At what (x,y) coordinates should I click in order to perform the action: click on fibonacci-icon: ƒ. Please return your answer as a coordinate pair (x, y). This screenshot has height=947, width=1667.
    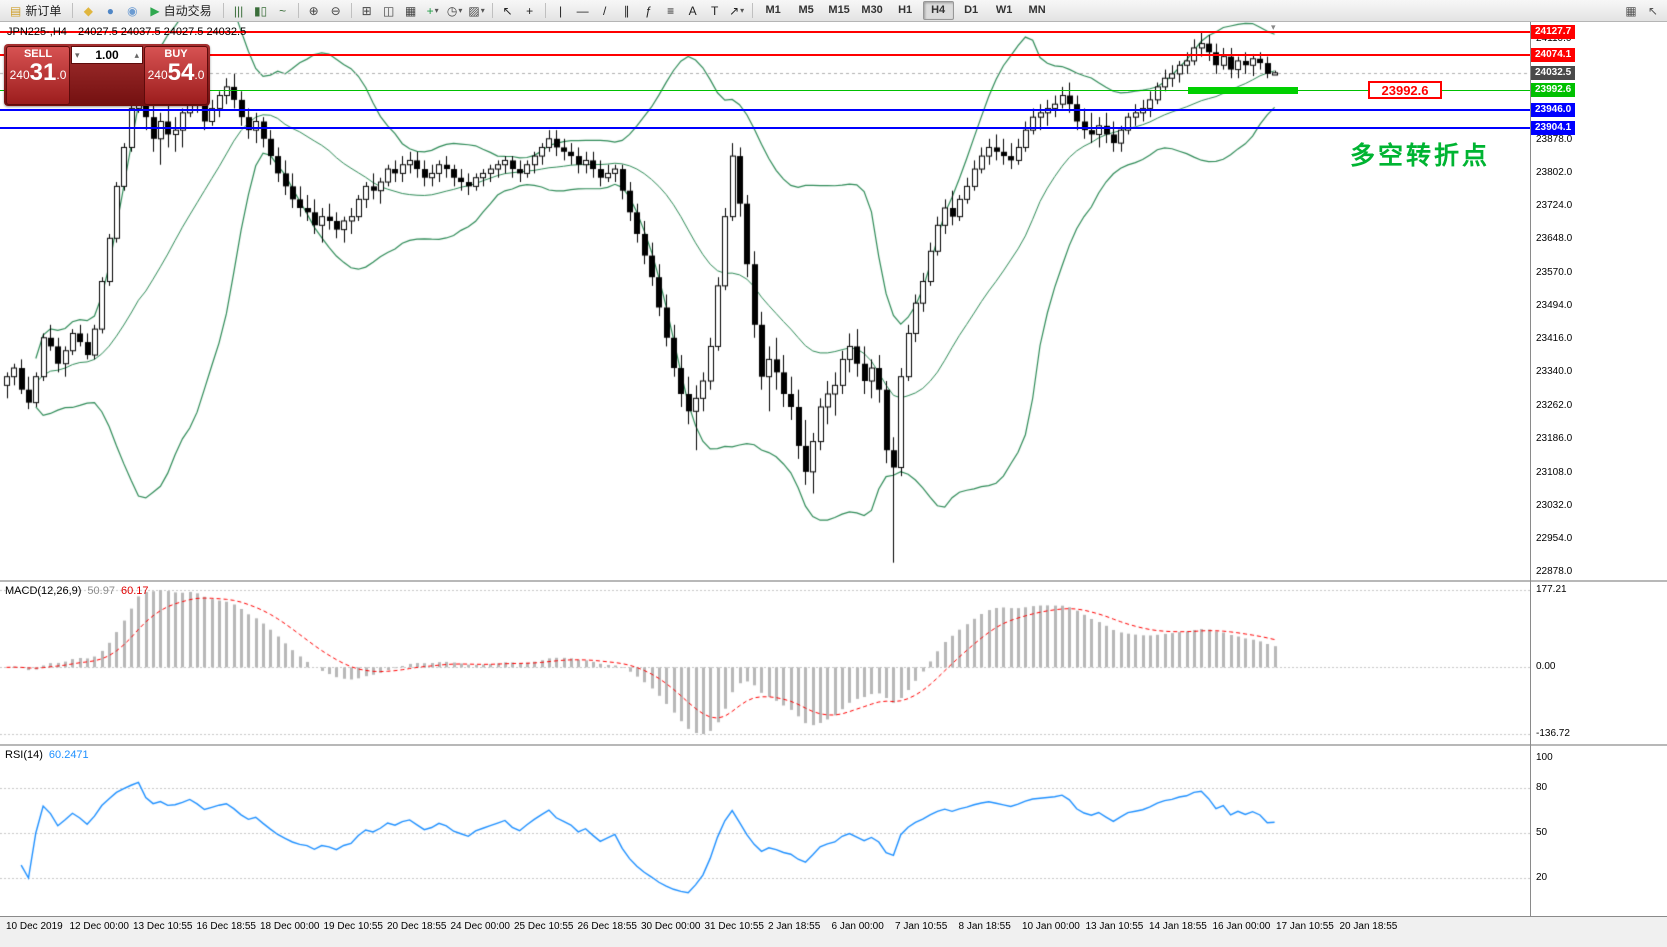
    Looking at the image, I should click on (648, 10).